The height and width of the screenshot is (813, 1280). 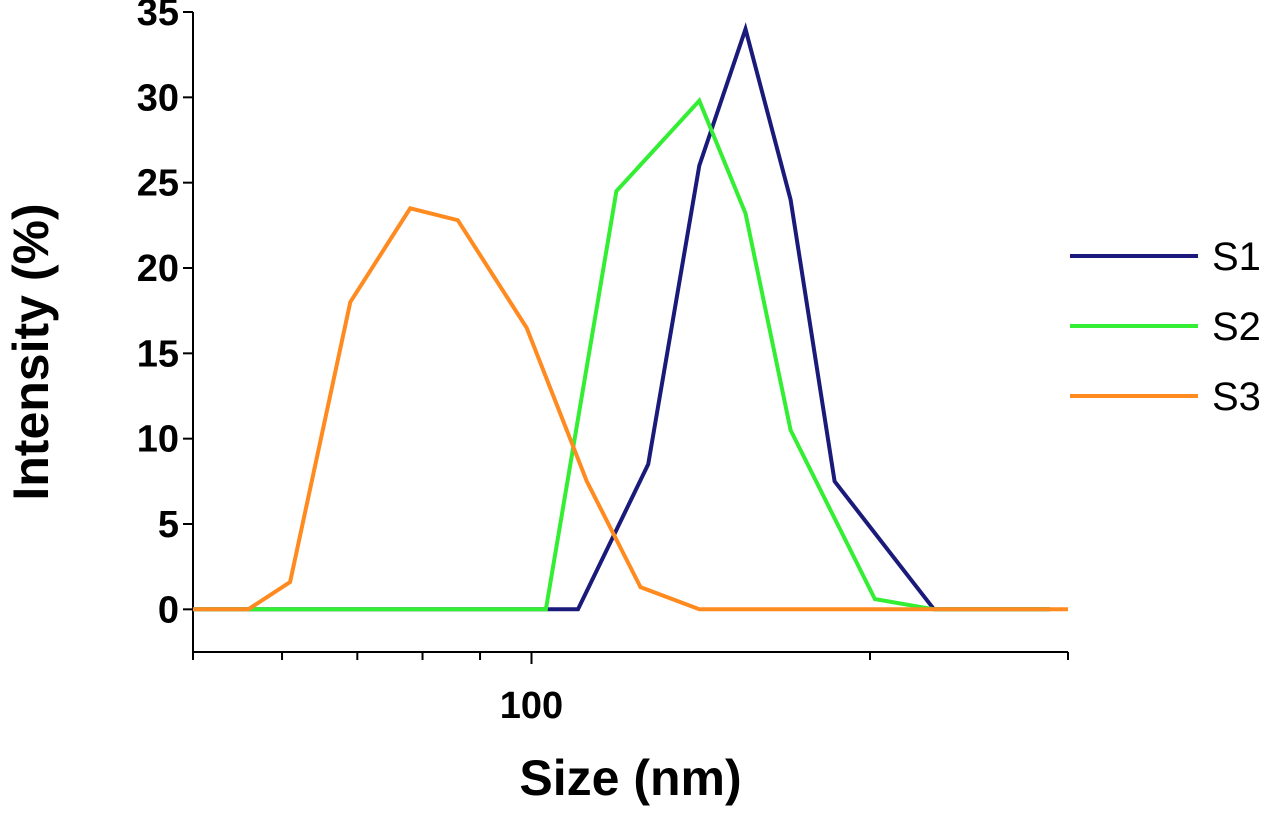 What do you see at coordinates (158, 184) in the screenshot?
I see `y-tick-label: 25` at bounding box center [158, 184].